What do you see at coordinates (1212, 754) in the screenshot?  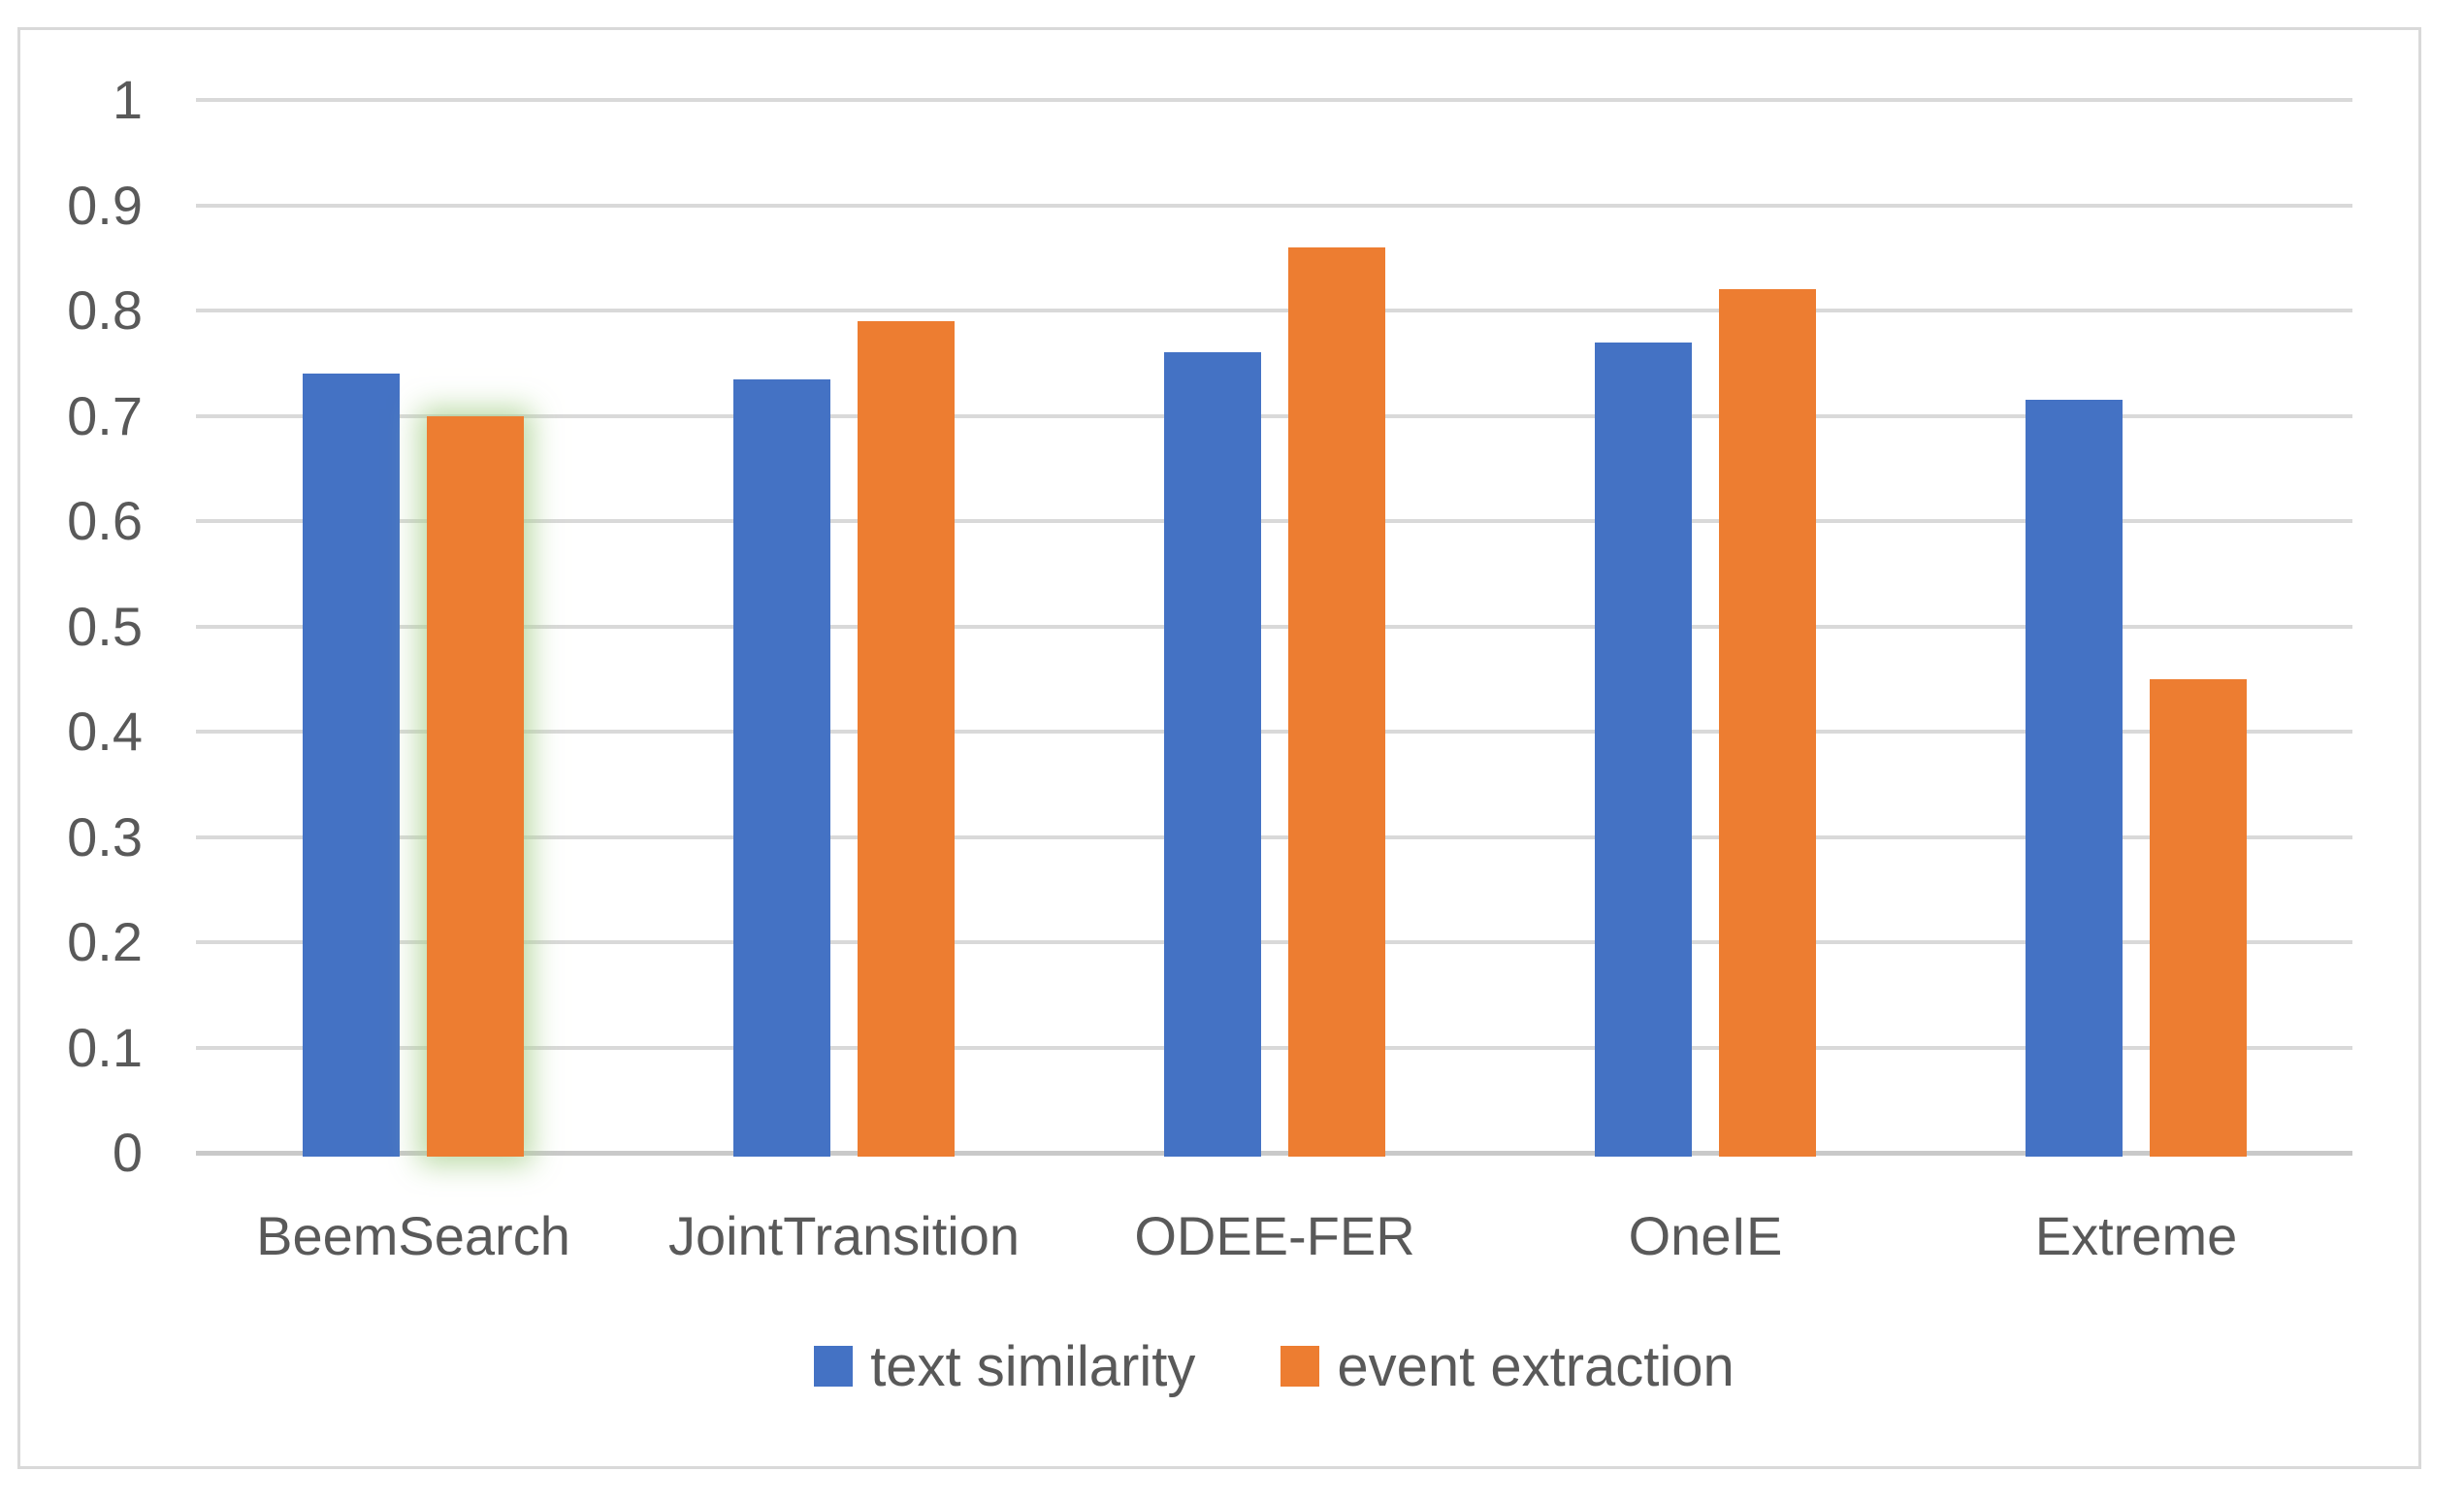 I see `bar-text-similarity-odee-fer` at bounding box center [1212, 754].